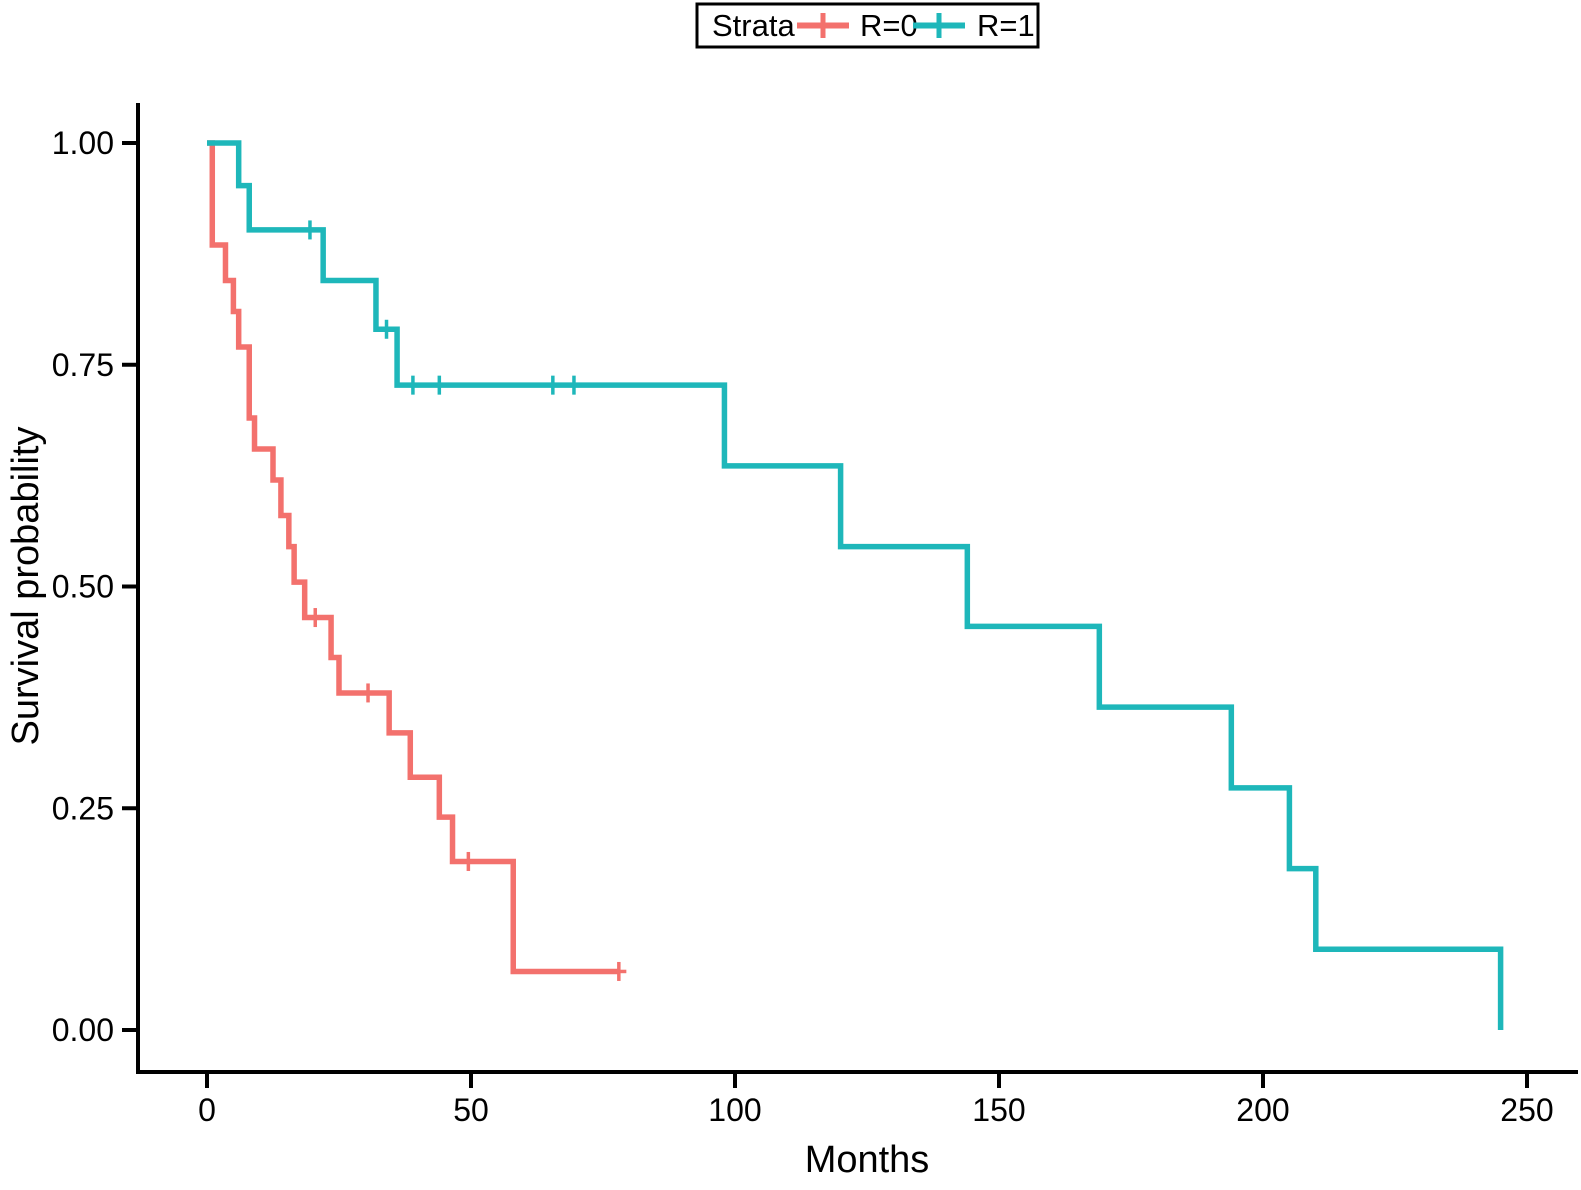 This screenshot has height=1190, width=1581. Describe the element at coordinates (1526, 1110) in the screenshot. I see `x-tick-label: 250` at that location.